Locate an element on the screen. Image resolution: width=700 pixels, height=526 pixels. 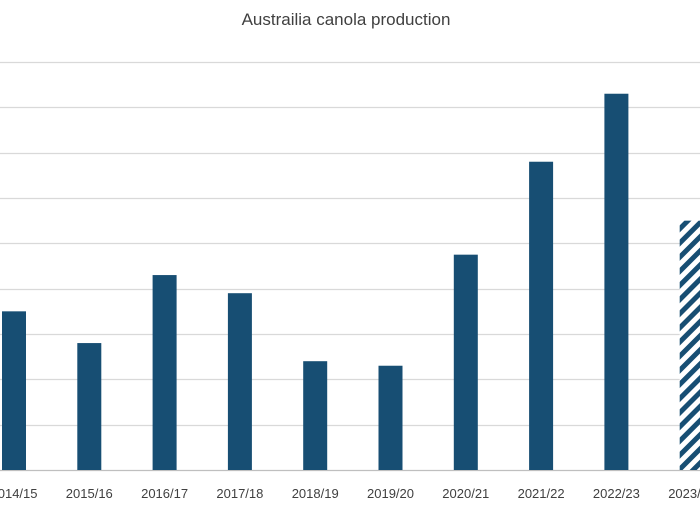
x-tick-label: 2022/23 is located at coordinates (616, 493).